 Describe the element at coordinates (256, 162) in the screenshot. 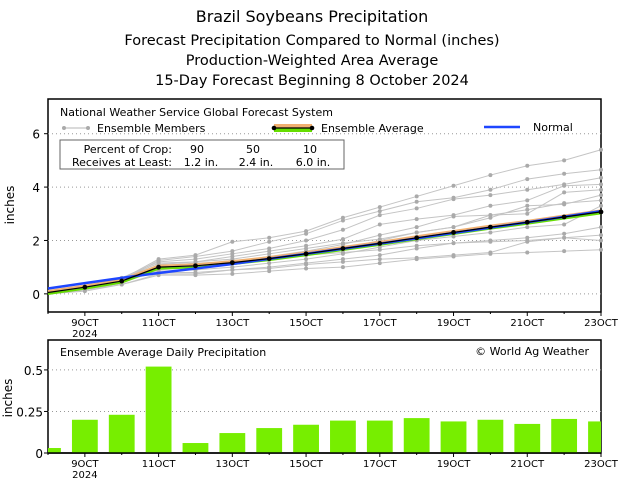

I see `crop-receives-50: 2.4 in.` at that location.